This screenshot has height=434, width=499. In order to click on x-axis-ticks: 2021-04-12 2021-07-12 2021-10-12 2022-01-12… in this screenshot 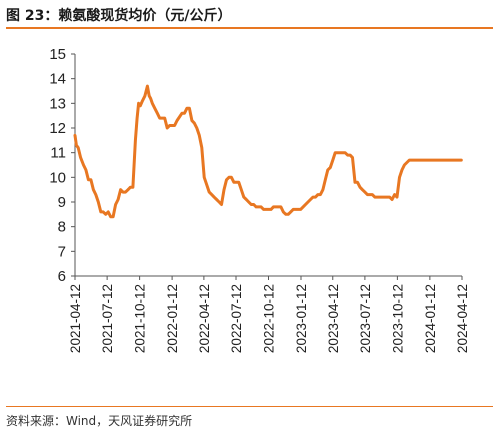, I will do `click(269, 314)`.